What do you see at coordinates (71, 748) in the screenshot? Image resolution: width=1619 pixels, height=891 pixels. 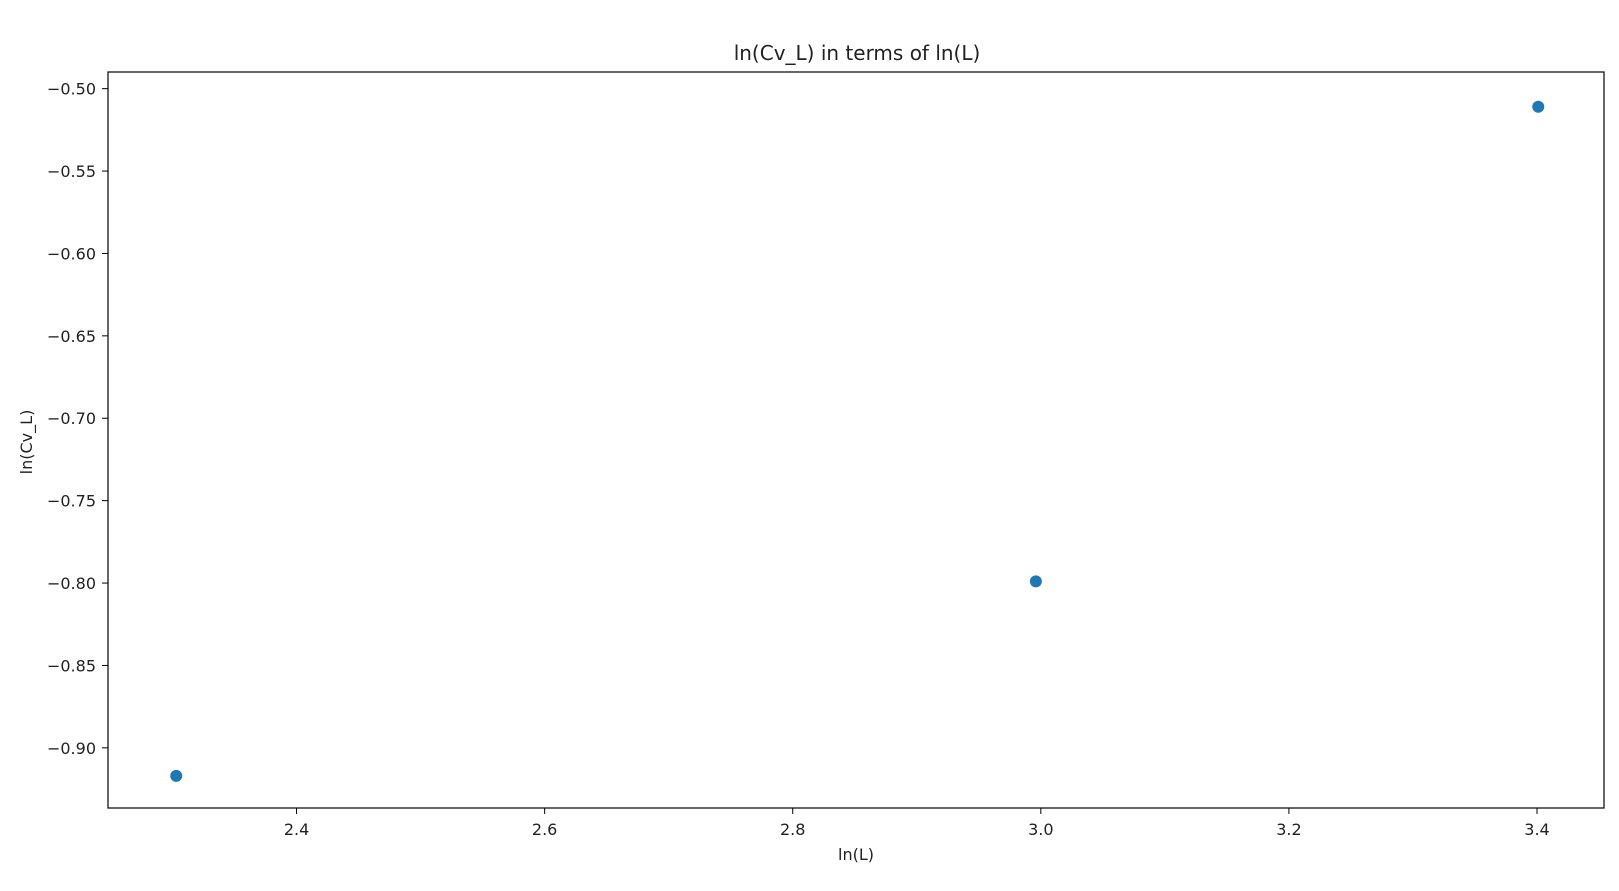 I see `y-tick-label: −0.90` at bounding box center [71, 748].